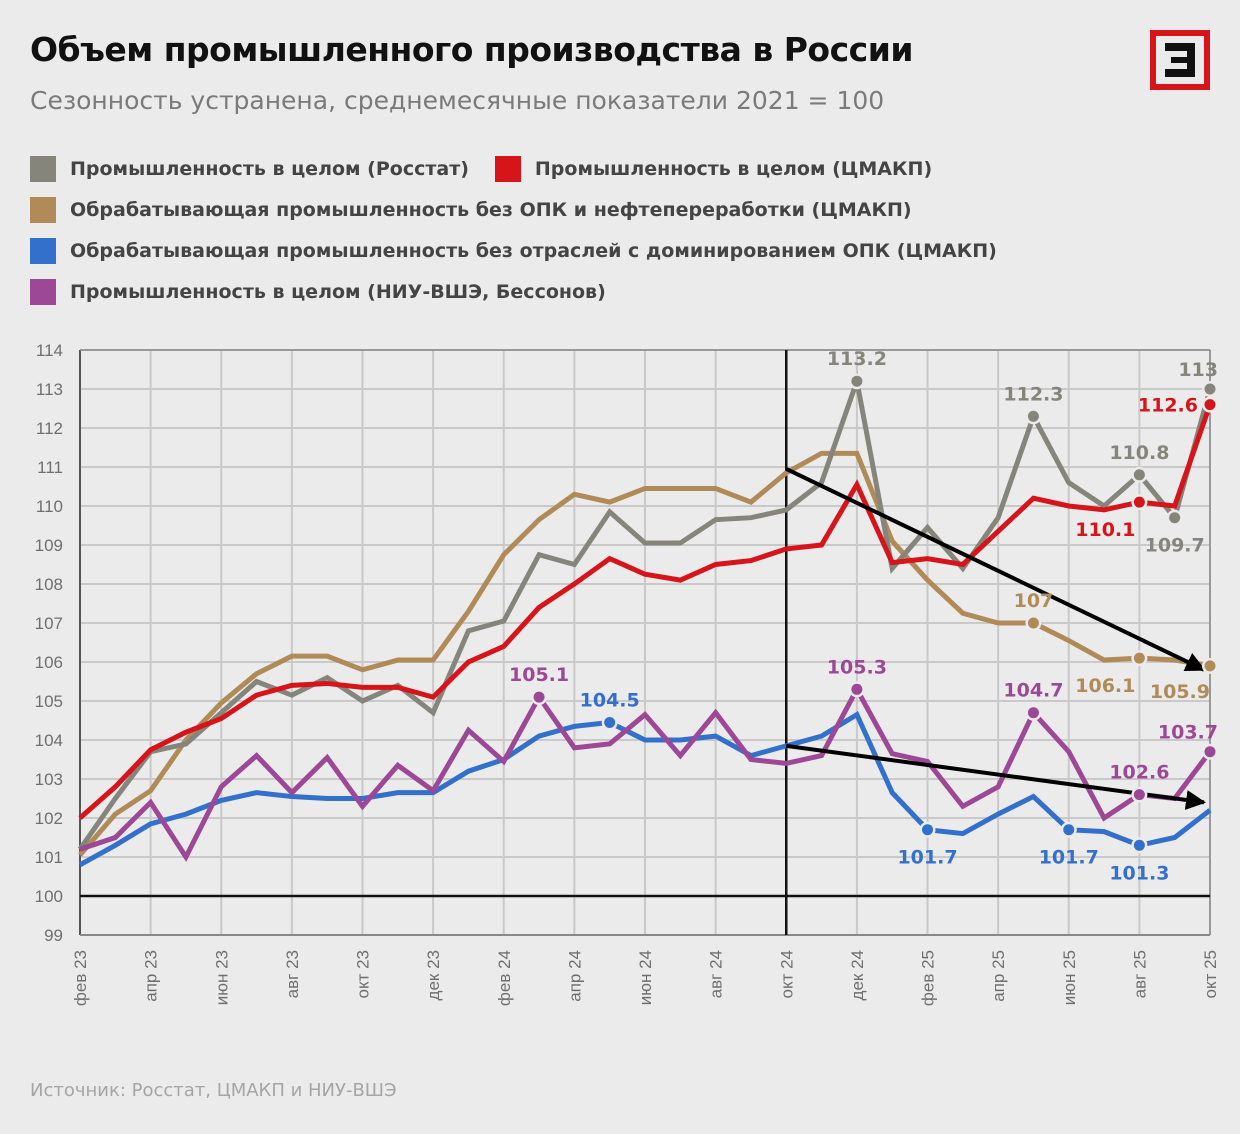 The image size is (1240, 1134). What do you see at coordinates (716, 974) in the screenshot?
I see `x-tick-label: авг 24` at bounding box center [716, 974].